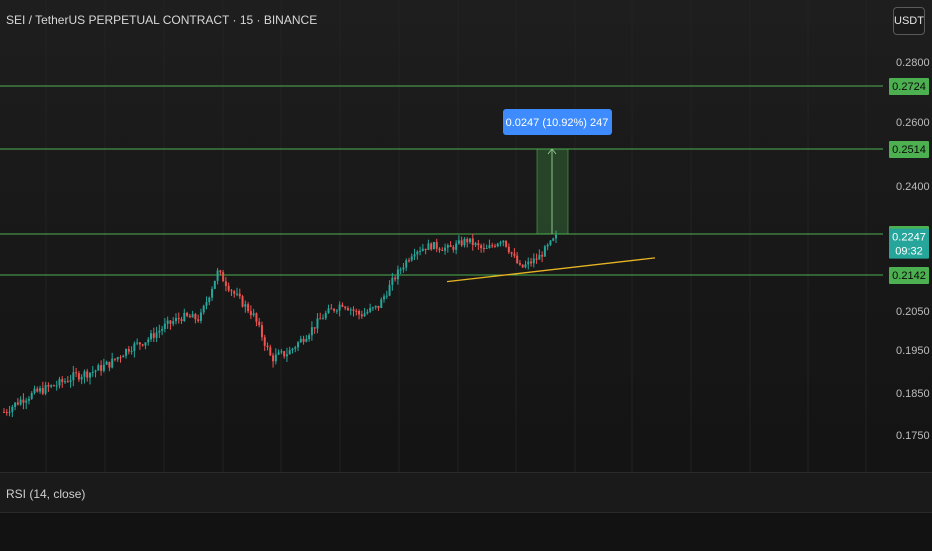  Describe the element at coordinates (913, 312) in the screenshot. I see `y-axis-tick-label: 0.2050` at that location.